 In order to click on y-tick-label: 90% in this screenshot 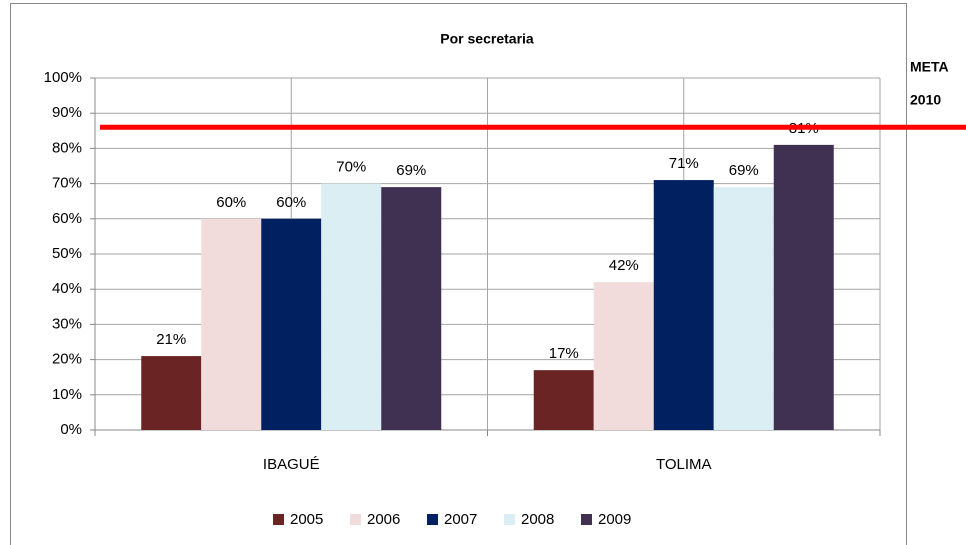, I will do `click(67, 112)`.